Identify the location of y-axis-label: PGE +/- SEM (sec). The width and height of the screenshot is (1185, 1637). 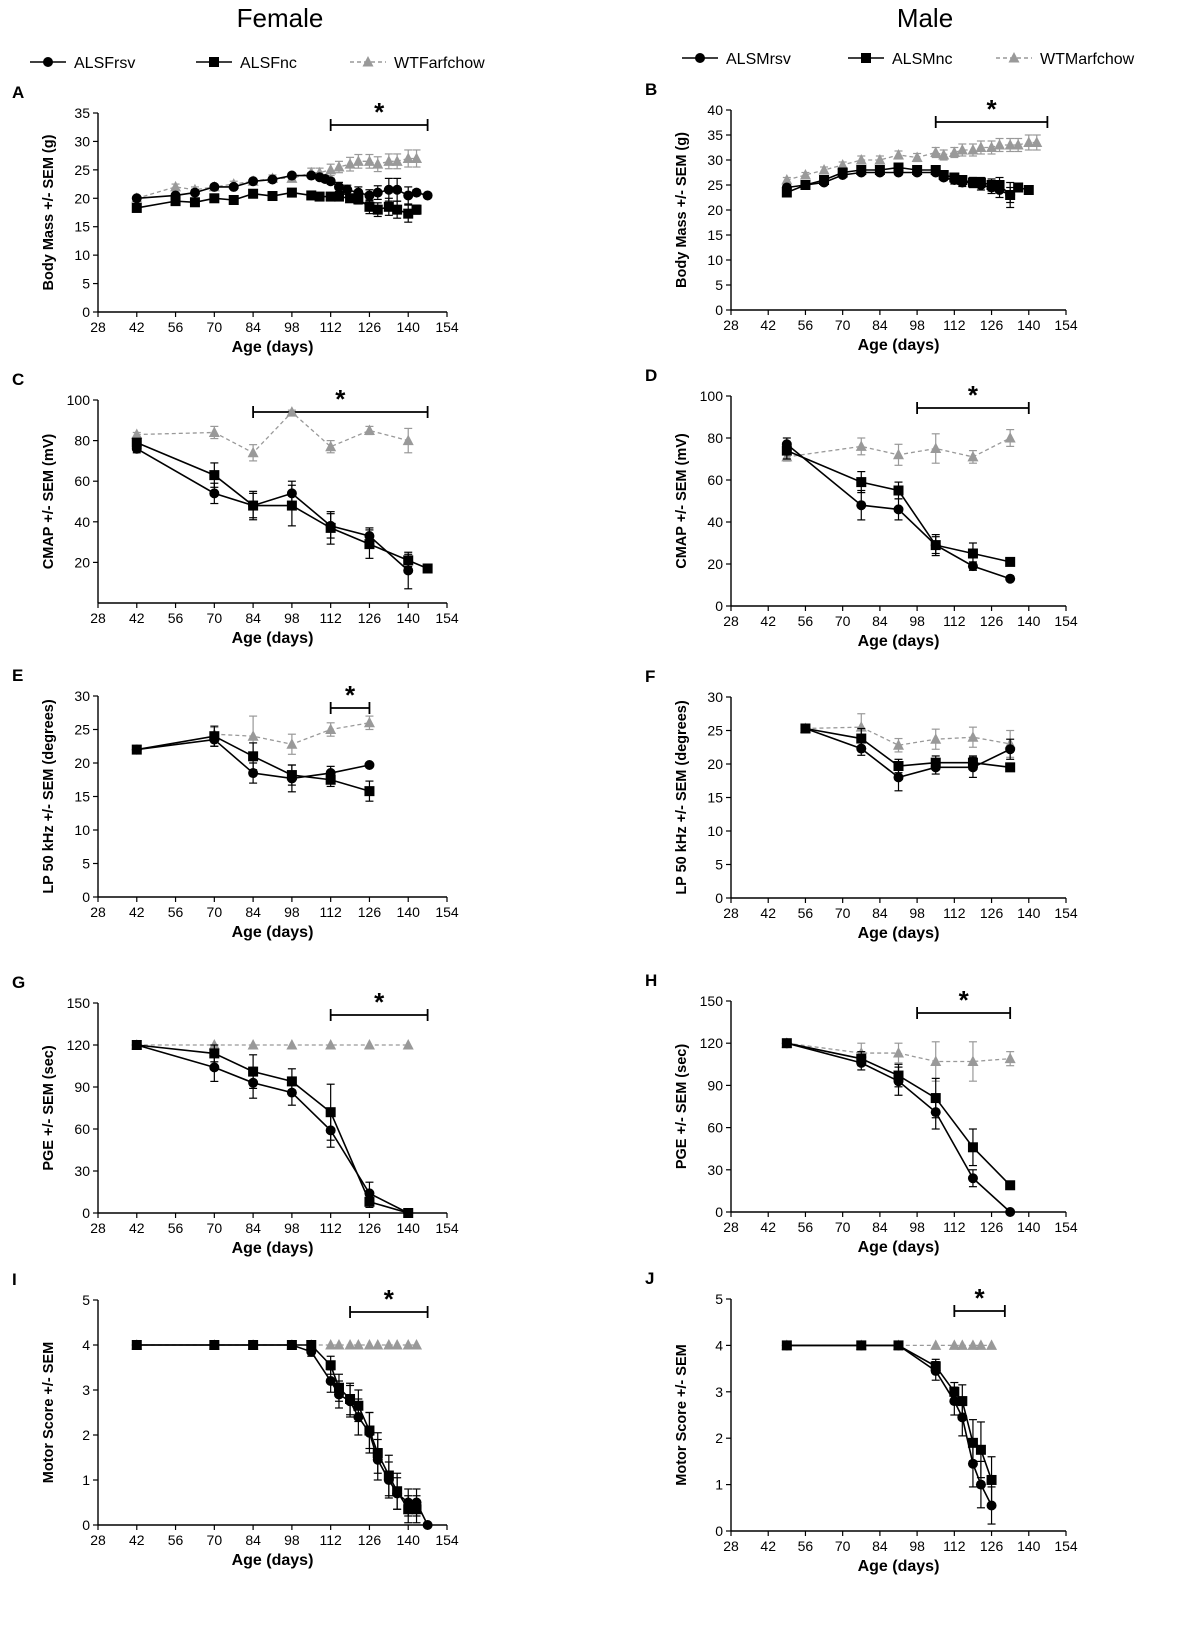
(49, 1107).